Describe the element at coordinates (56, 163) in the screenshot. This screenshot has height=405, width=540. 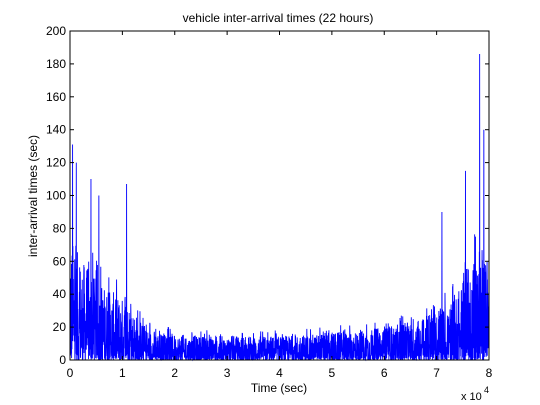
I see `y-tick-label: 120` at that location.